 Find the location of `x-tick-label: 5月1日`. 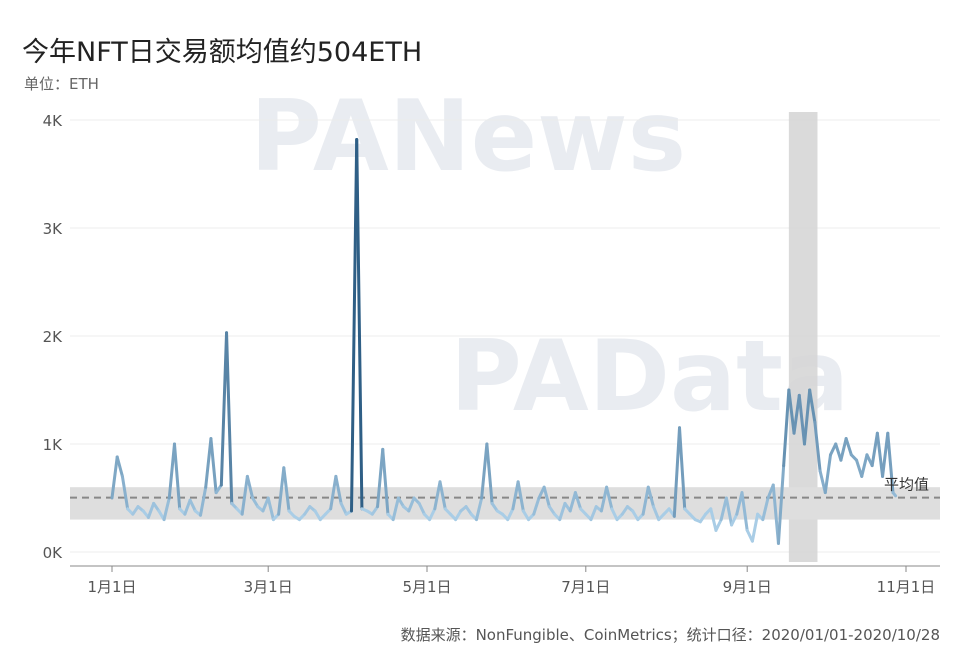

x-tick-label: 5月1日 is located at coordinates (426, 587).